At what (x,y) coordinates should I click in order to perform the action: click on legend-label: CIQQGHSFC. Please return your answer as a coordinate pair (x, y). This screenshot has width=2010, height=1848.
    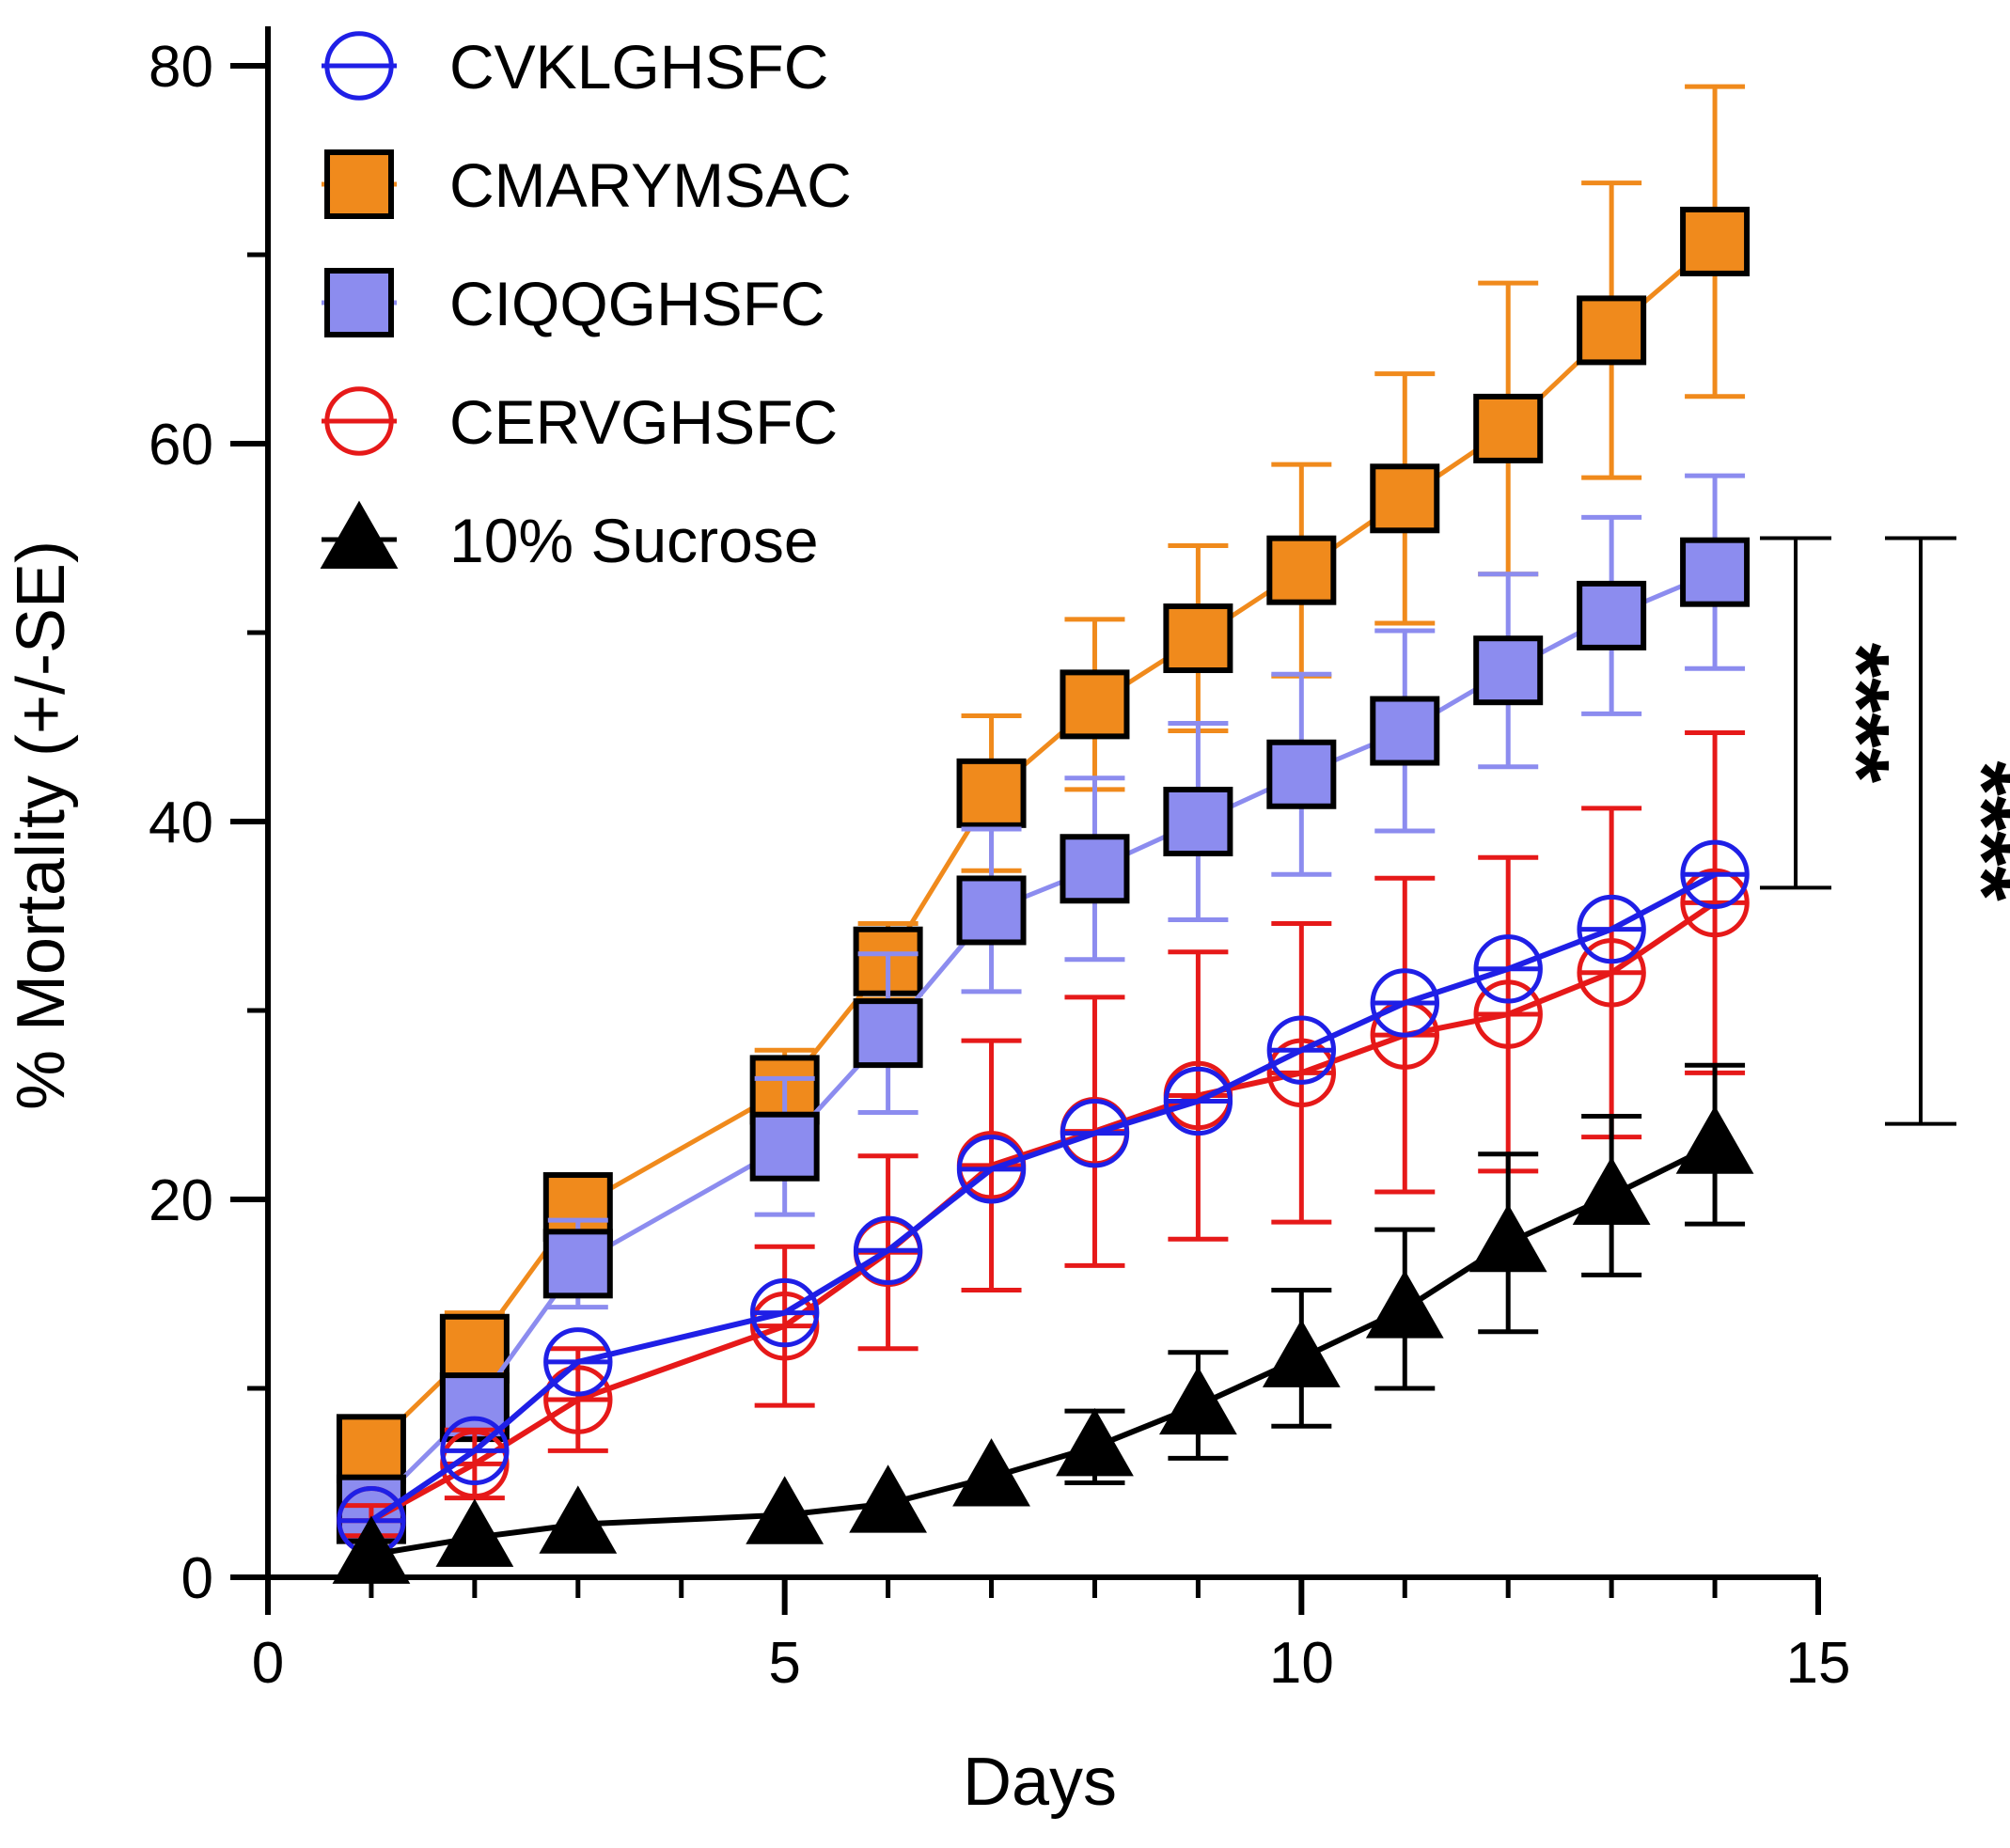
    Looking at the image, I should click on (637, 303).